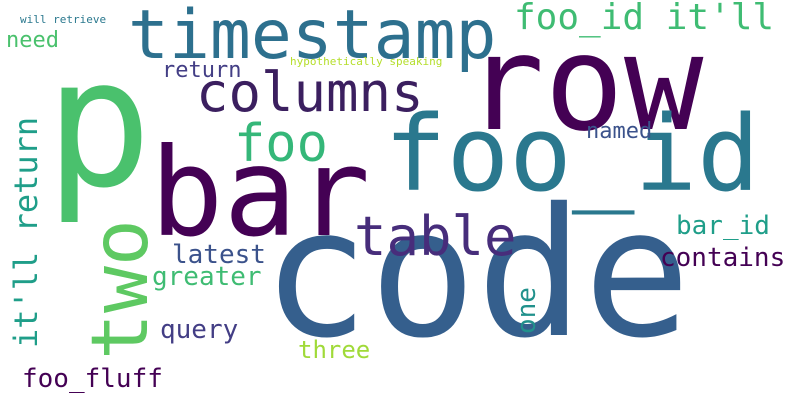 Image resolution: width=800 pixels, height=400 pixels. What do you see at coordinates (312, 37) in the screenshot?
I see `word-timestamp: timestamp` at bounding box center [312, 37].